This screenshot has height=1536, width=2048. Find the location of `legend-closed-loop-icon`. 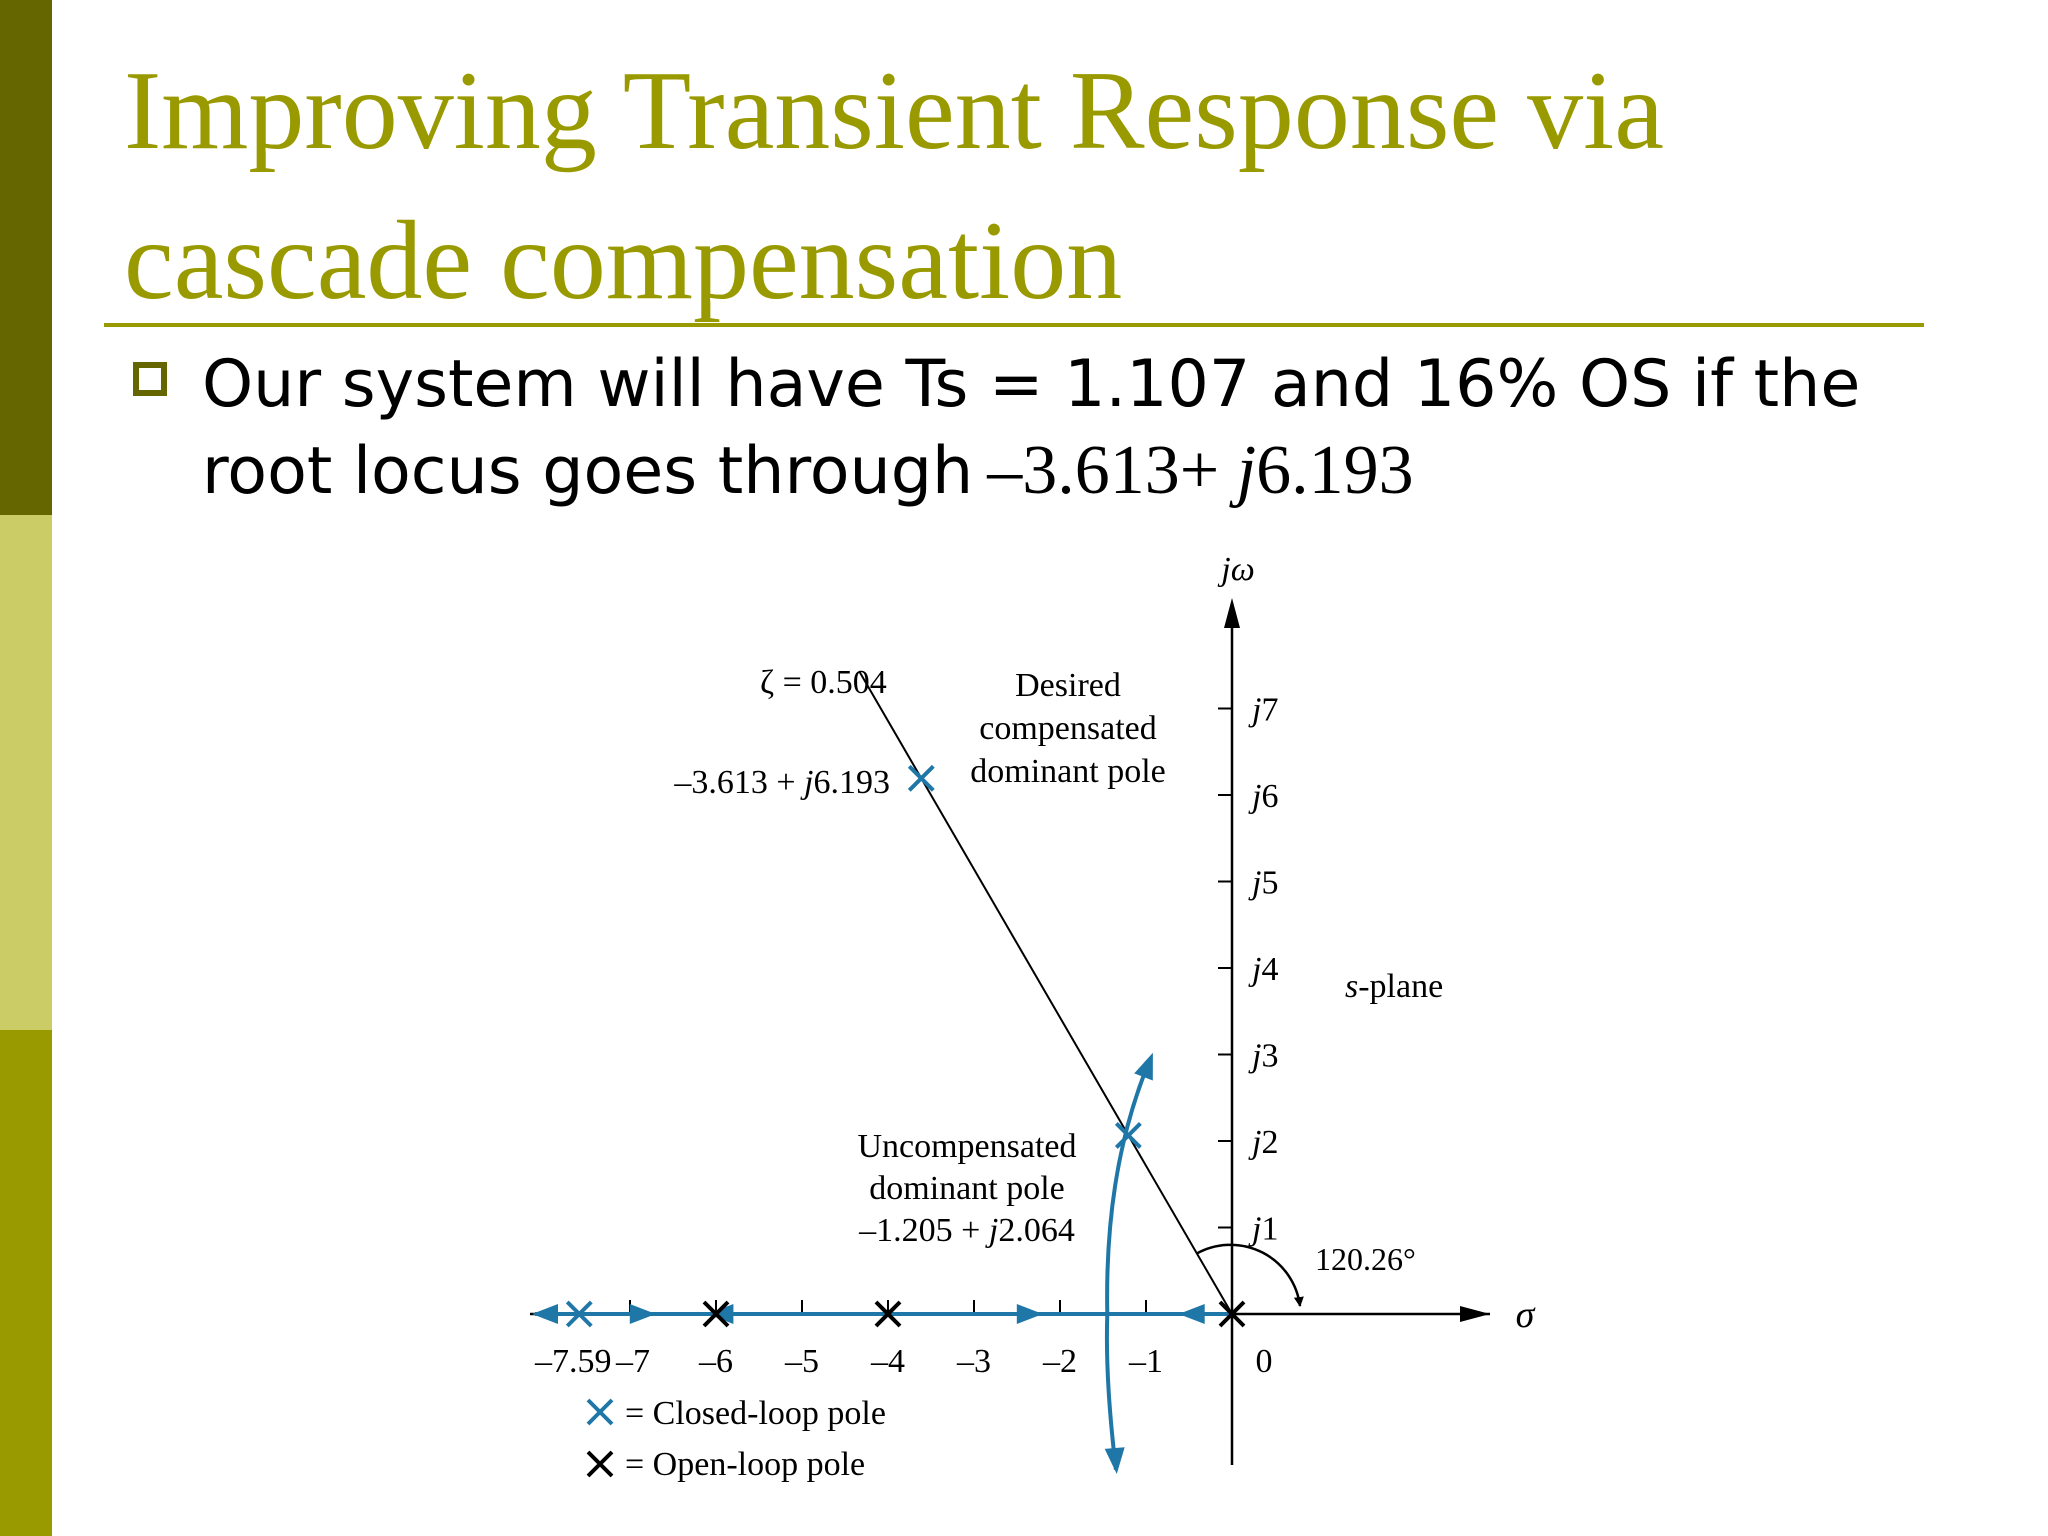

legend-closed-loop-icon is located at coordinates (600, 1412).